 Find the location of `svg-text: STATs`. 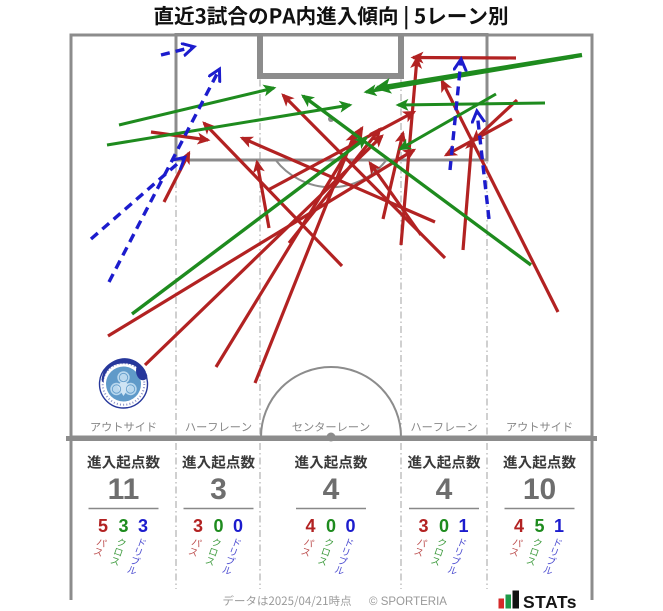

svg-text: STATs is located at coordinates (550, 601).